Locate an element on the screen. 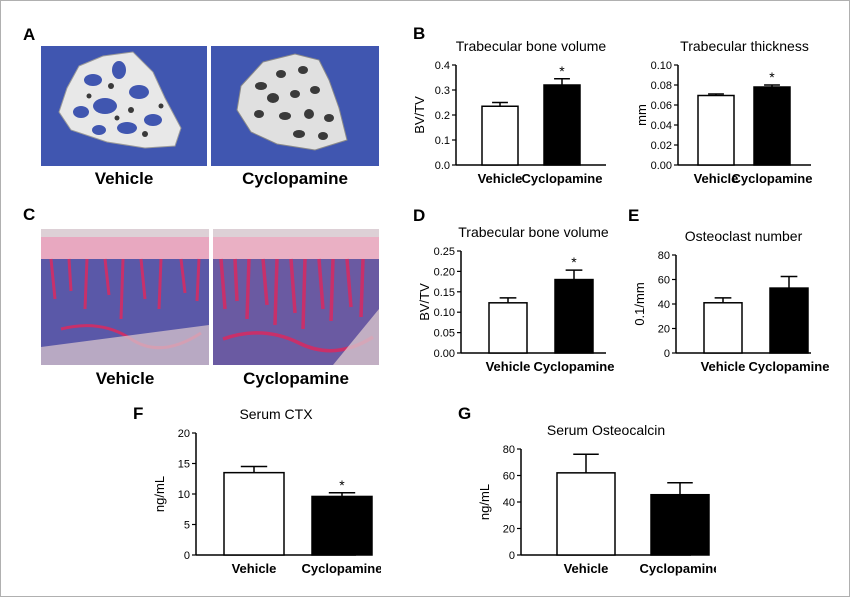 The image size is (850, 597). caption-a-vehicle: Vehicle is located at coordinates (124, 178).